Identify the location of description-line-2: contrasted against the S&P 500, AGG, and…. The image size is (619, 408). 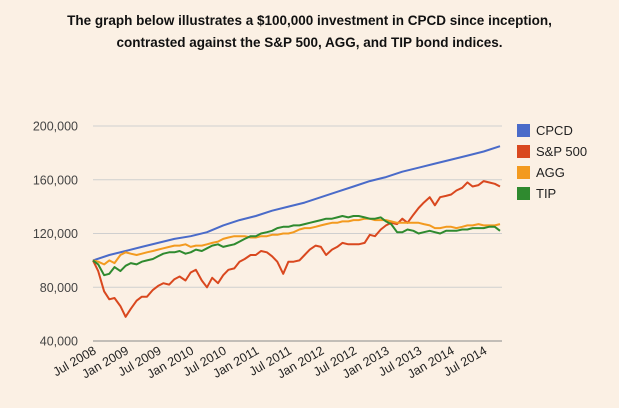
(309, 42).